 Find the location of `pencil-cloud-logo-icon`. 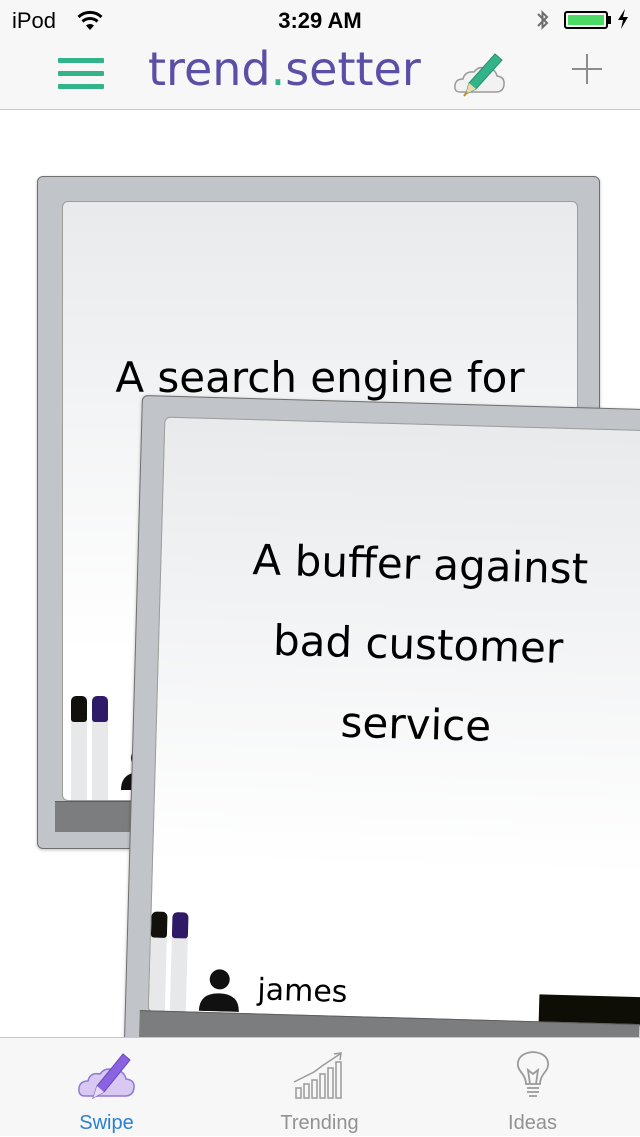

pencil-cloud-logo-icon is located at coordinates (480, 75).